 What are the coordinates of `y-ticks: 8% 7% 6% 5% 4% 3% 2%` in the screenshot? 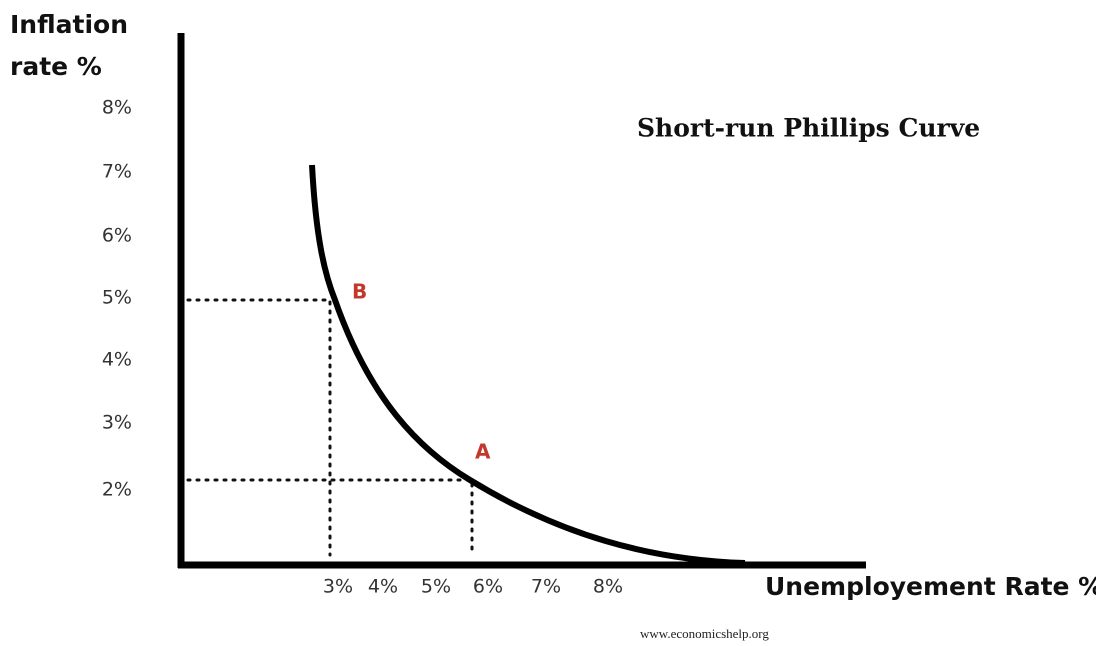 It's located at (117, 299).